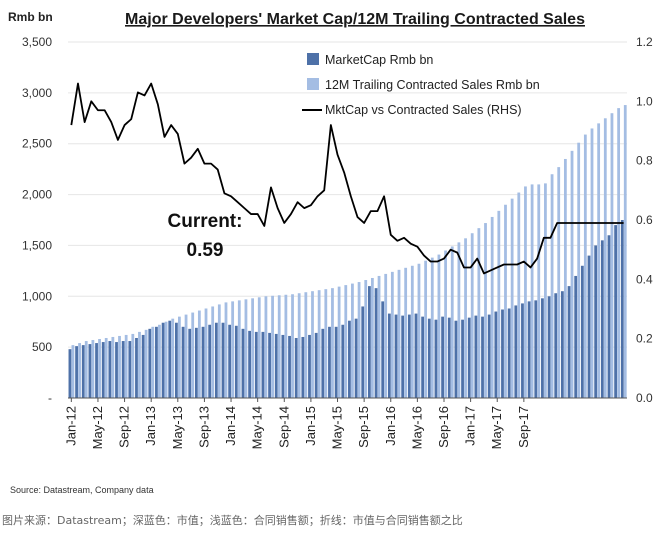  Describe the element at coordinates (644, 101) in the screenshot. I see `right-tick-label: 1.0` at that location.